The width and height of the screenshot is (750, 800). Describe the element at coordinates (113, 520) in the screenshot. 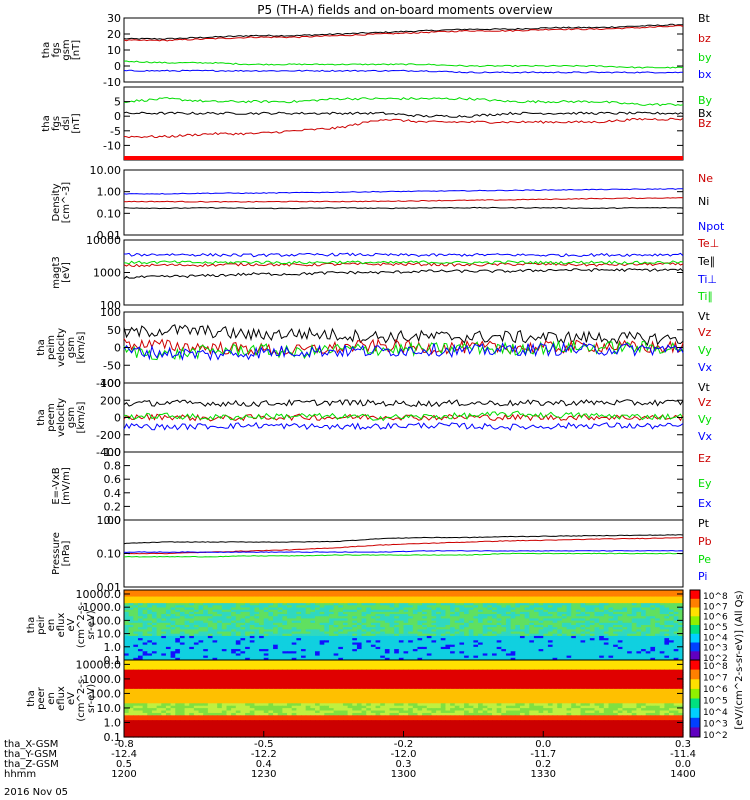

I see `y-tick-label: 0.0` at that location.